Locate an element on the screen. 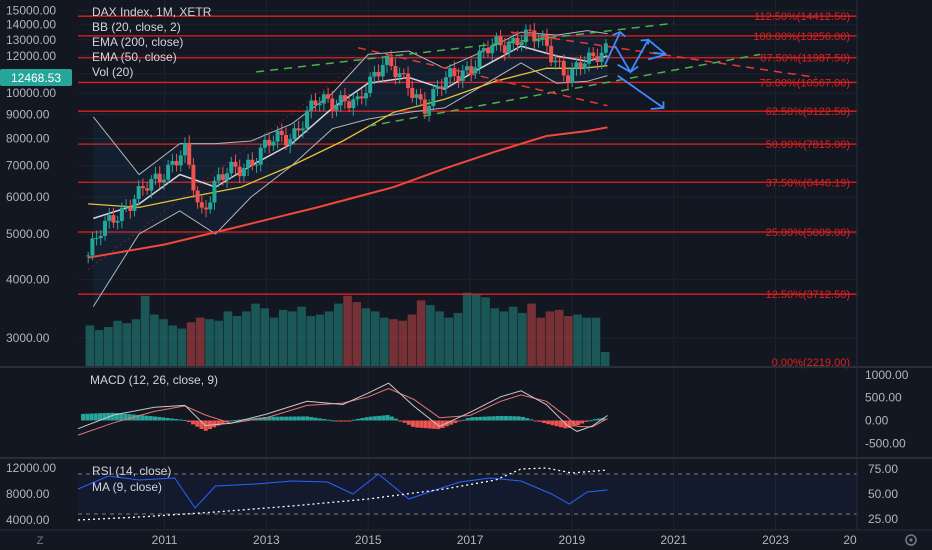  arrow-head is located at coordinates (645, 41).